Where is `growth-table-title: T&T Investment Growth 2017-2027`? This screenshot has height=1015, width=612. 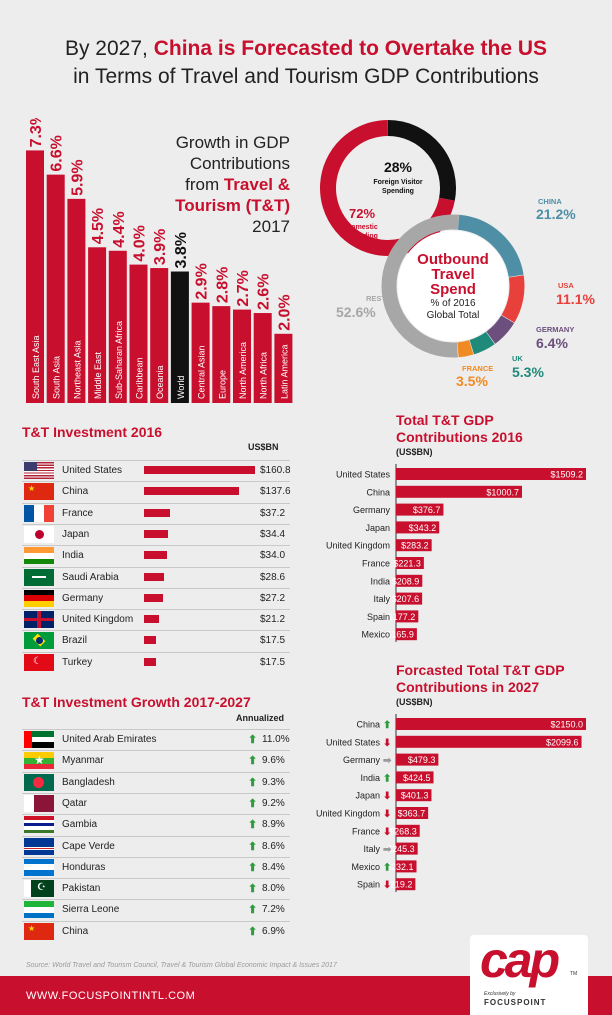 growth-table-title: T&T Investment Growth 2017-2027 is located at coordinates (136, 702).